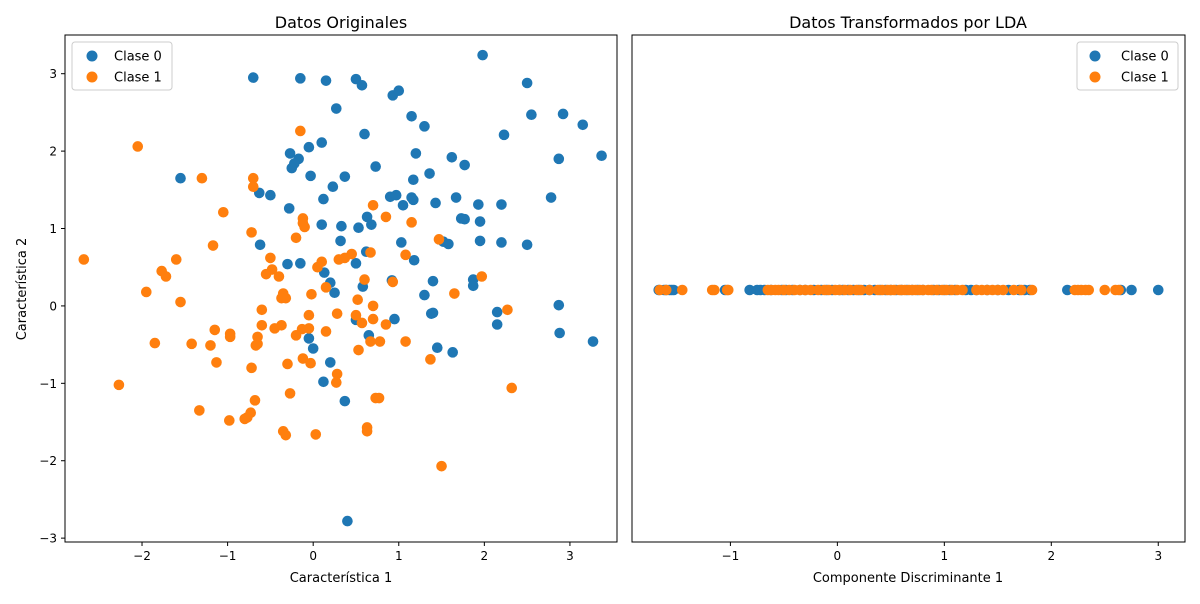  What do you see at coordinates (122, 66) in the screenshot?
I see `legend-original: Clase 0 Clase 1` at bounding box center [122, 66].